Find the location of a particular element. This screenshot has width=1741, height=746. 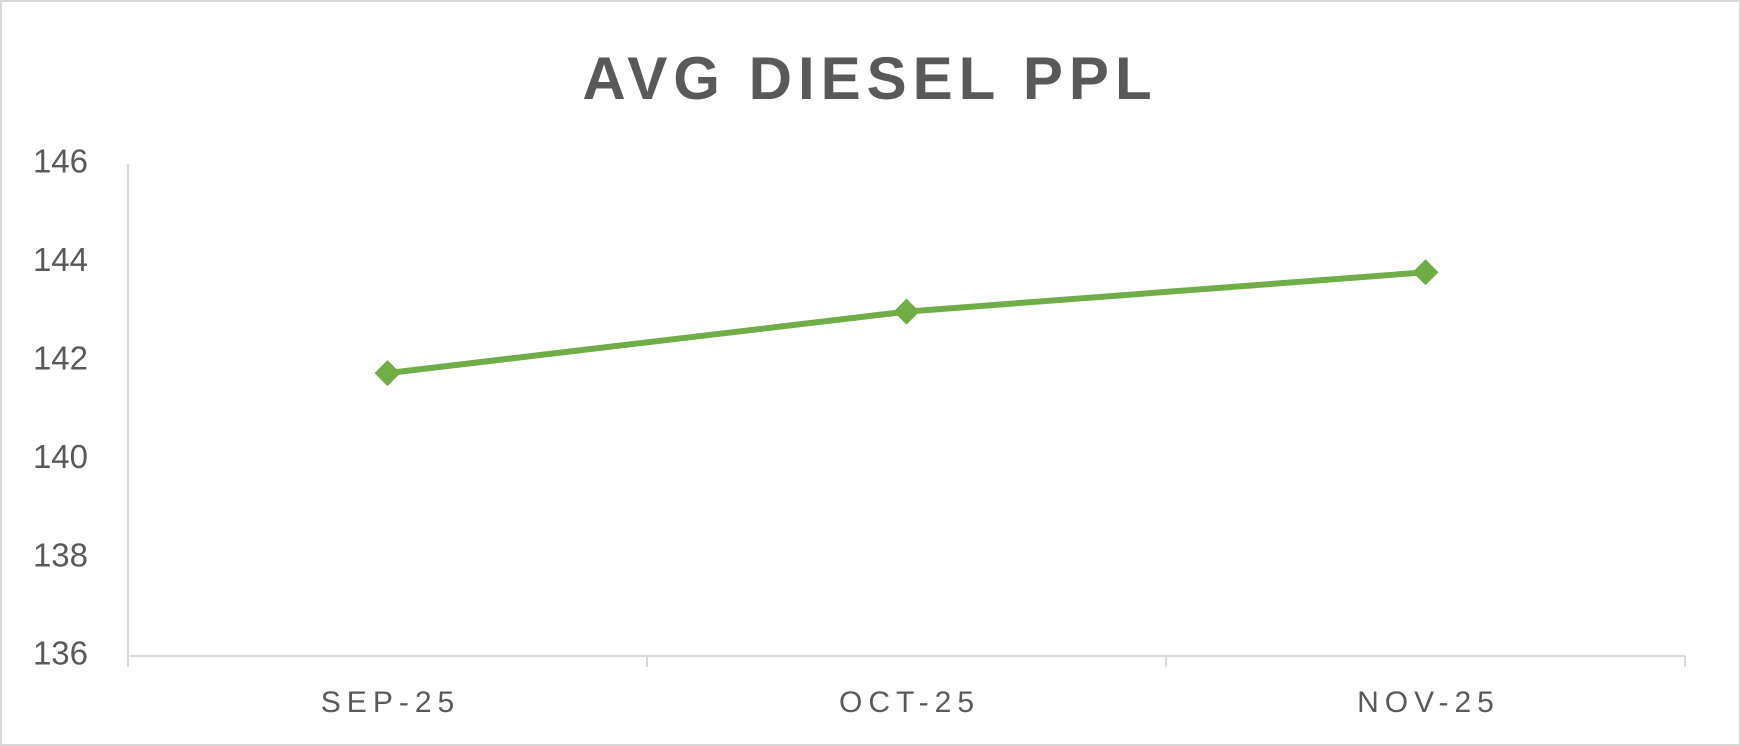

y-tick-label: 138 is located at coordinates (60, 554).